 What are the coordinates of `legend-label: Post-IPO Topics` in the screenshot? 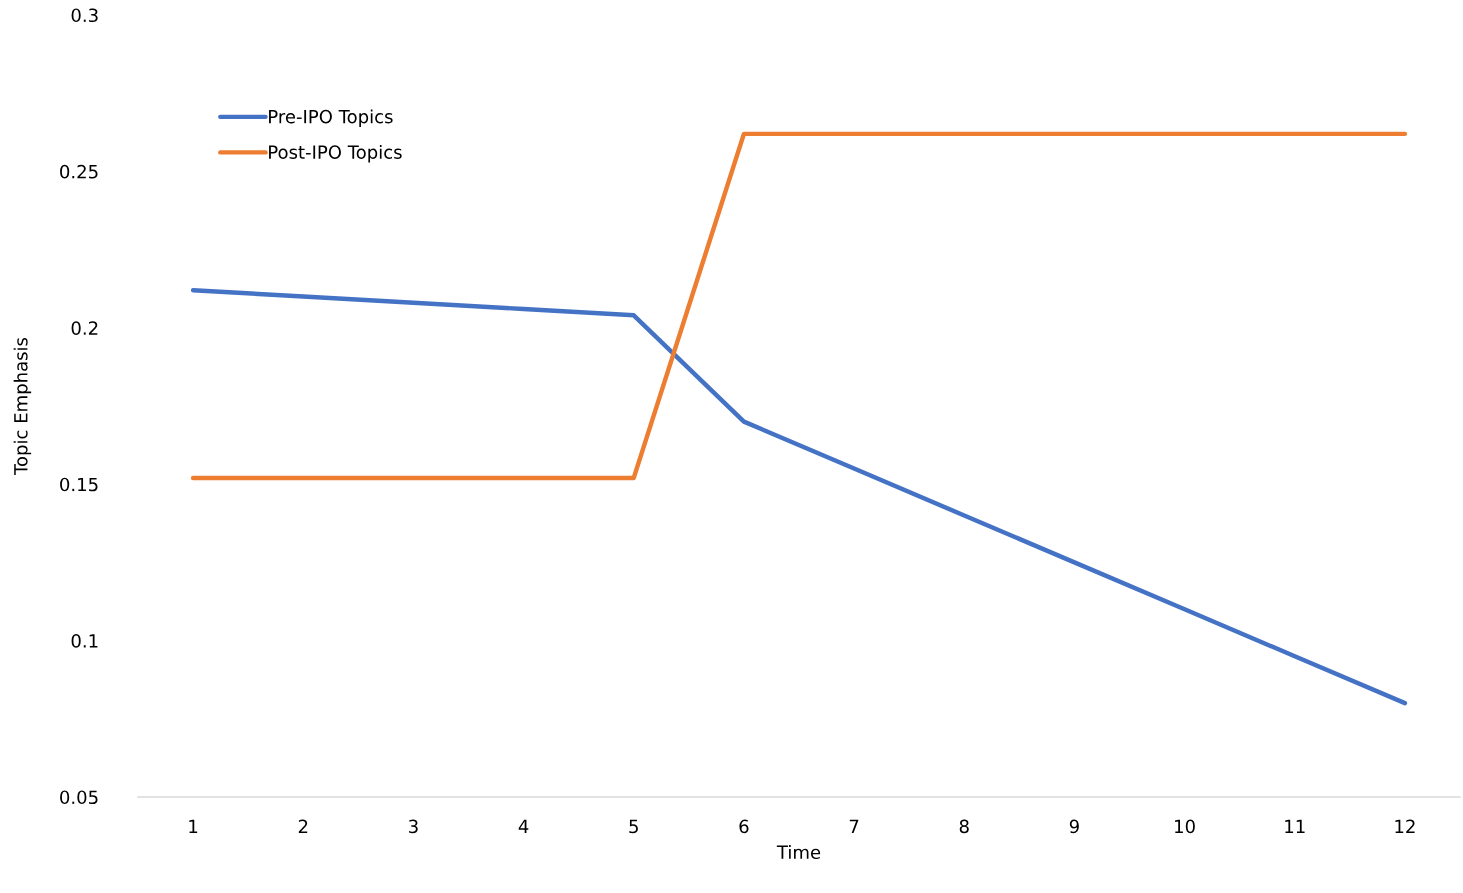 It's located at (335, 153).